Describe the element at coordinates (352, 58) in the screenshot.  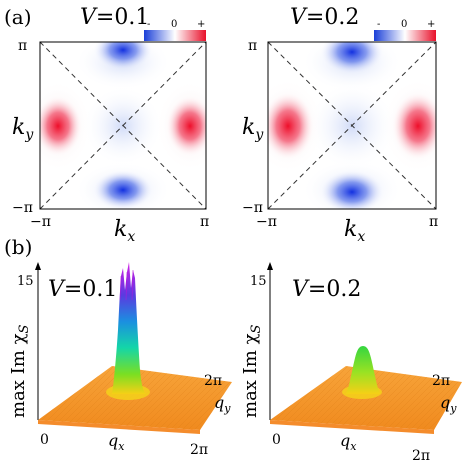
I see `heatmap-v02-blue-lobe-top` at that location.